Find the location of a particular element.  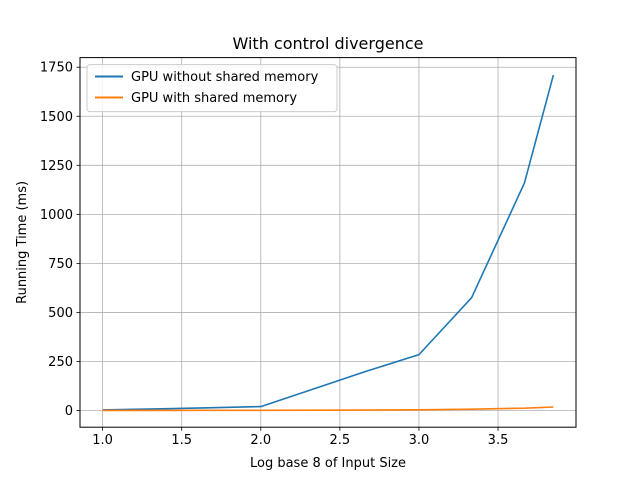

legend-box is located at coordinates (212, 88).